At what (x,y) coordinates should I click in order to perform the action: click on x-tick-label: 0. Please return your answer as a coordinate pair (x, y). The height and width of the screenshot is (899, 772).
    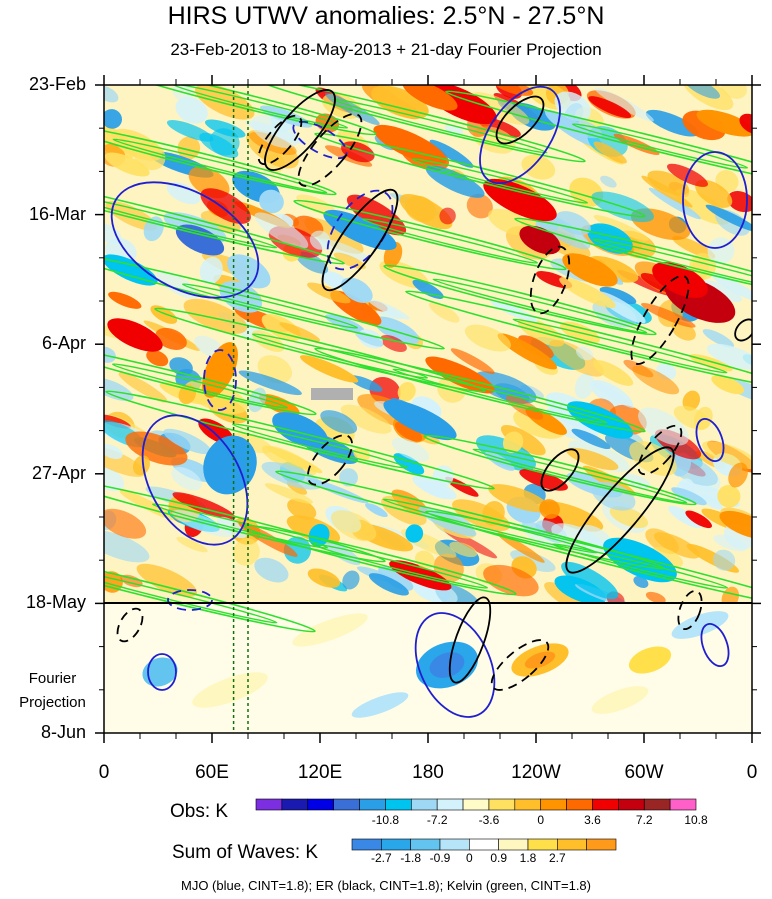
    Looking at the image, I should click on (752, 772).